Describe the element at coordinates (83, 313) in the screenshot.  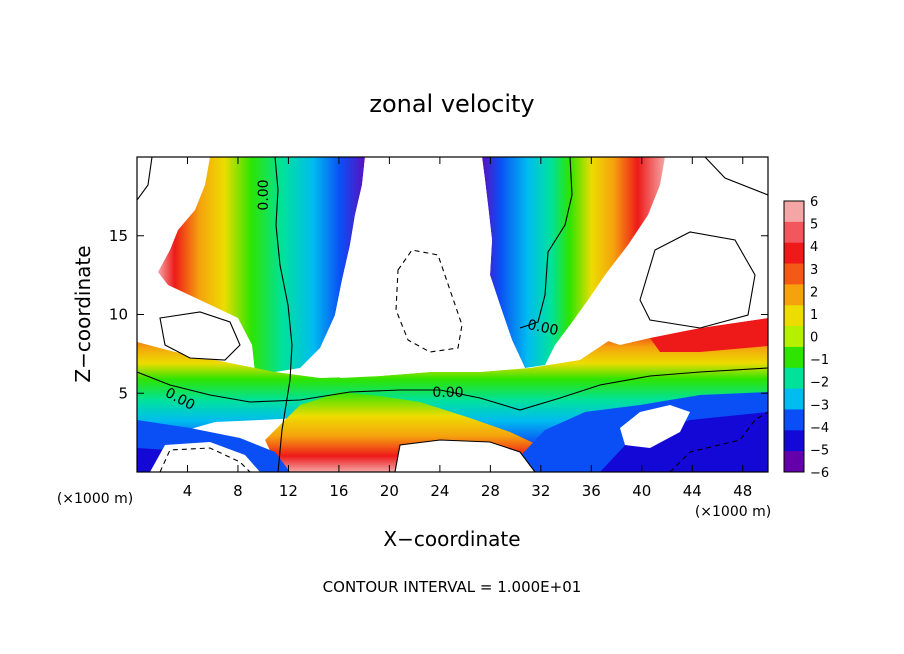
I see `y-axis-title: Z−coordinate` at that location.